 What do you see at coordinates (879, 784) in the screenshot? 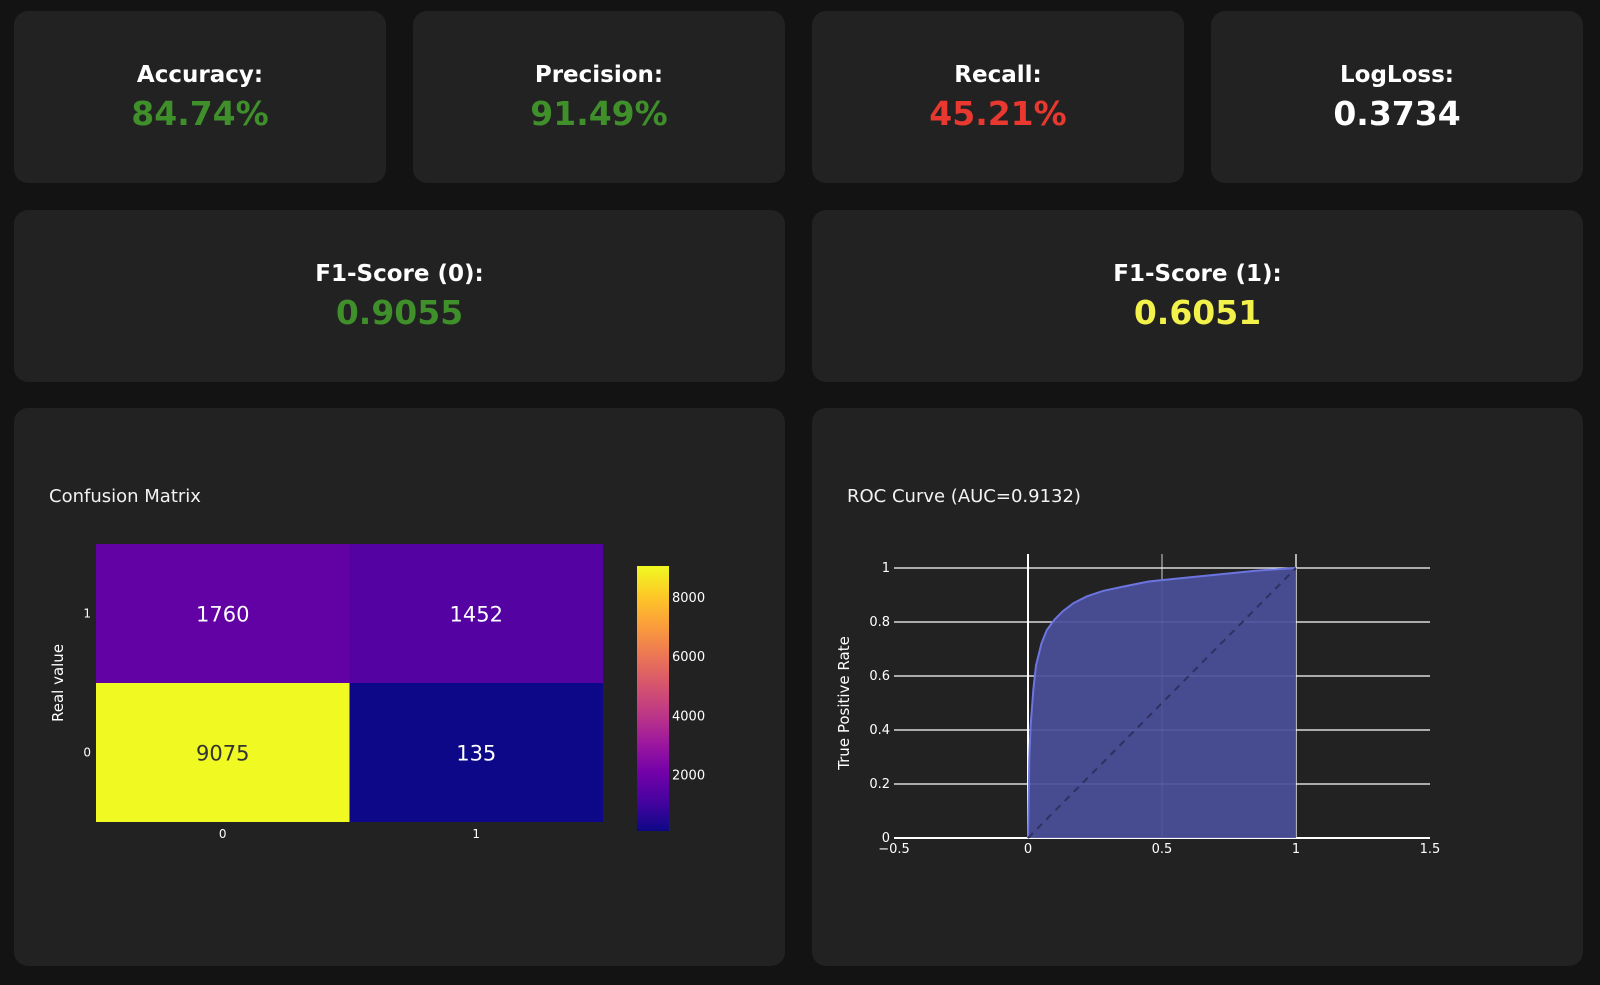
I see `y-tick-label: 0.2` at bounding box center [879, 784].